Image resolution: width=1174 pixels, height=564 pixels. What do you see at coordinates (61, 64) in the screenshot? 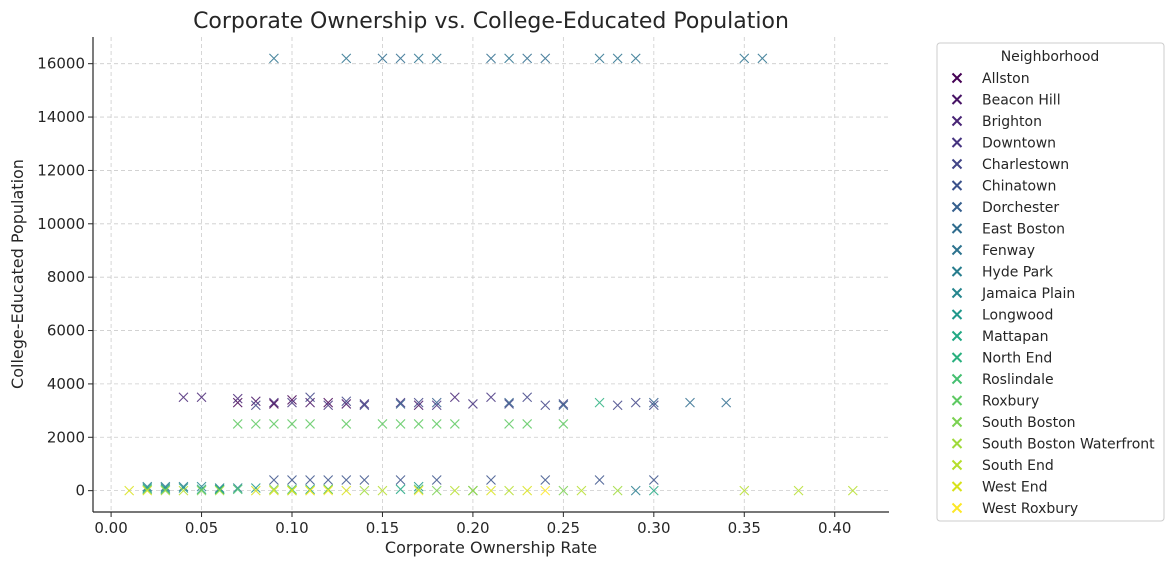
I see `y-tick-label: 16000` at bounding box center [61, 64].